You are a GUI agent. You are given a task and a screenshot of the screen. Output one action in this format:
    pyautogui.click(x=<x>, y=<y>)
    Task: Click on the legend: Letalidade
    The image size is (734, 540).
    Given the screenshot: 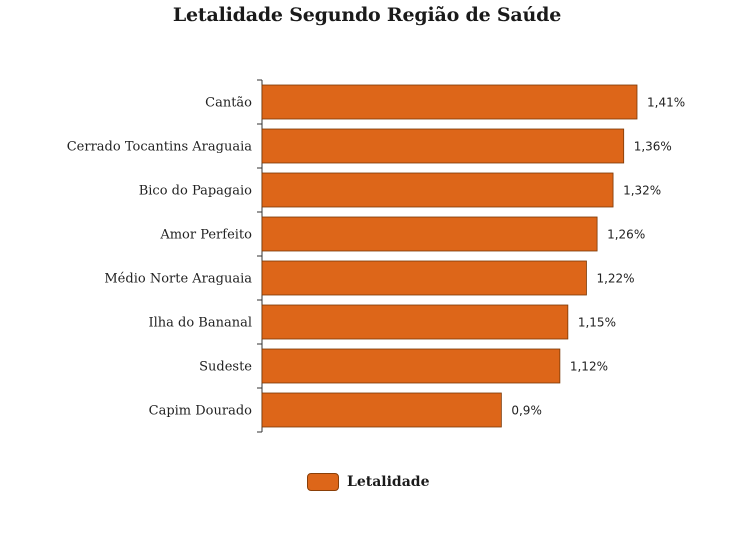 What is the action you would take?
    pyautogui.click(x=368, y=482)
    